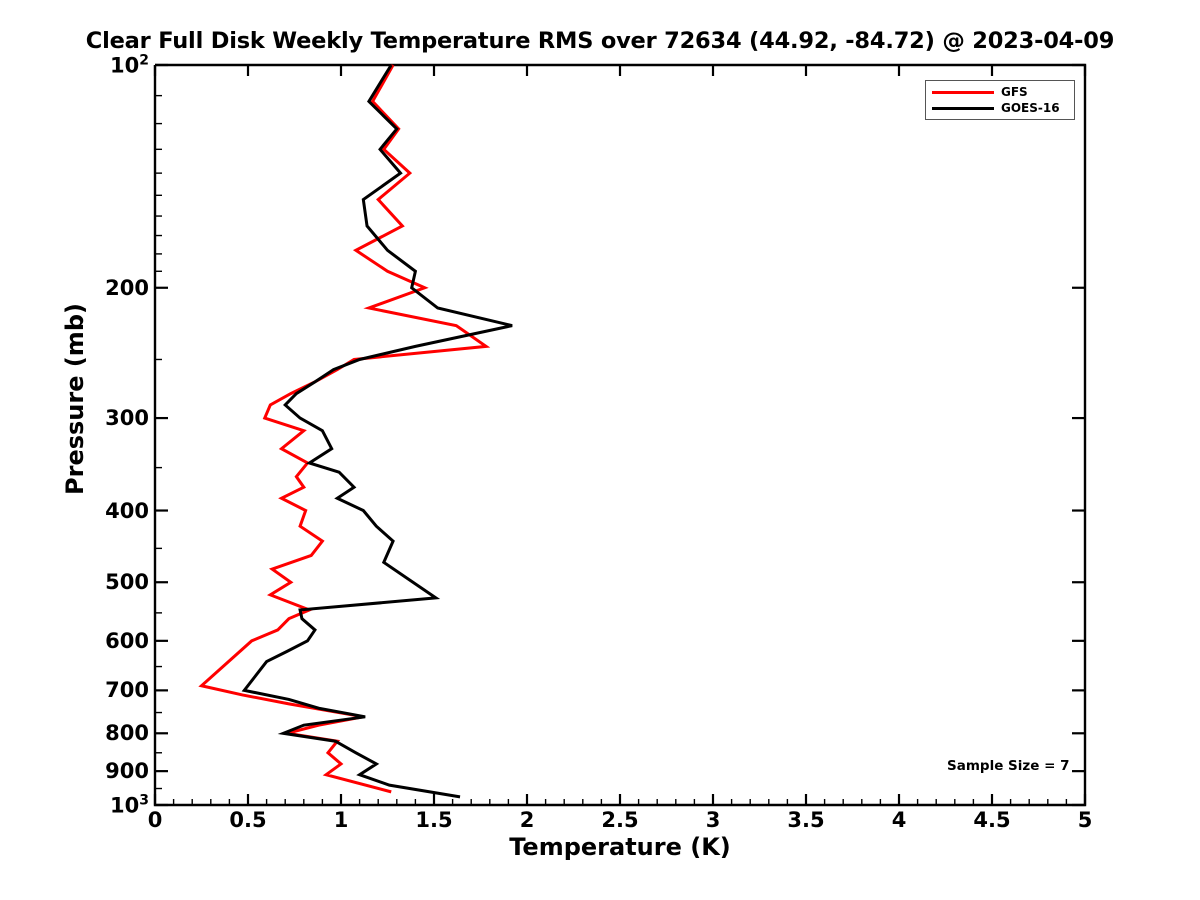  I want to click on y-tick-label: 700, so click(127, 690).